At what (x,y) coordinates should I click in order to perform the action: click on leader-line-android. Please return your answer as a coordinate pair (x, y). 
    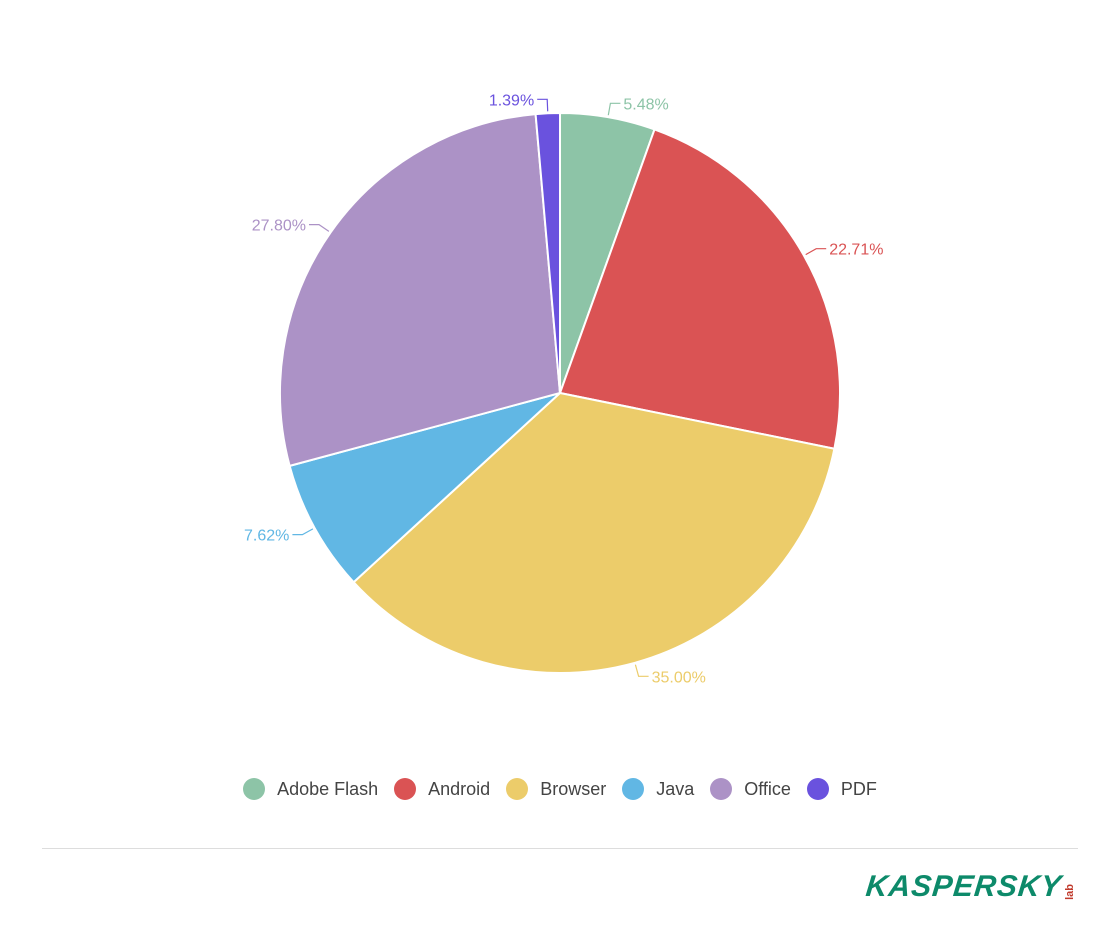
    Looking at the image, I should click on (816, 252).